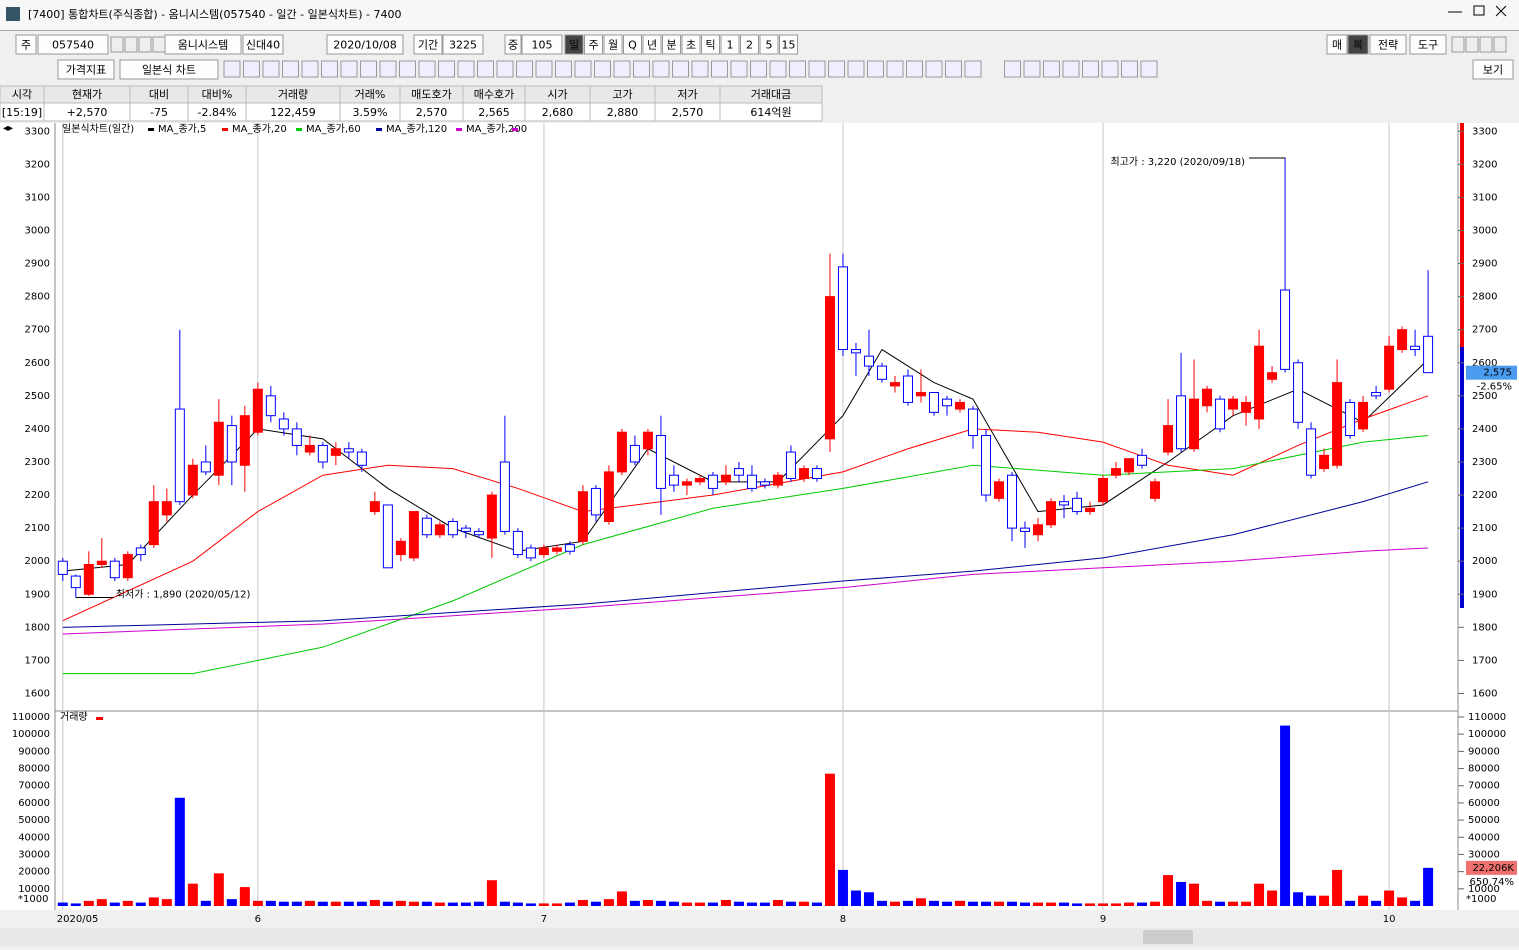 This screenshot has width=1519, height=950. Describe the element at coordinates (1493, 868) in the screenshot. I see `volume-tag-label: 22,206K` at that location.